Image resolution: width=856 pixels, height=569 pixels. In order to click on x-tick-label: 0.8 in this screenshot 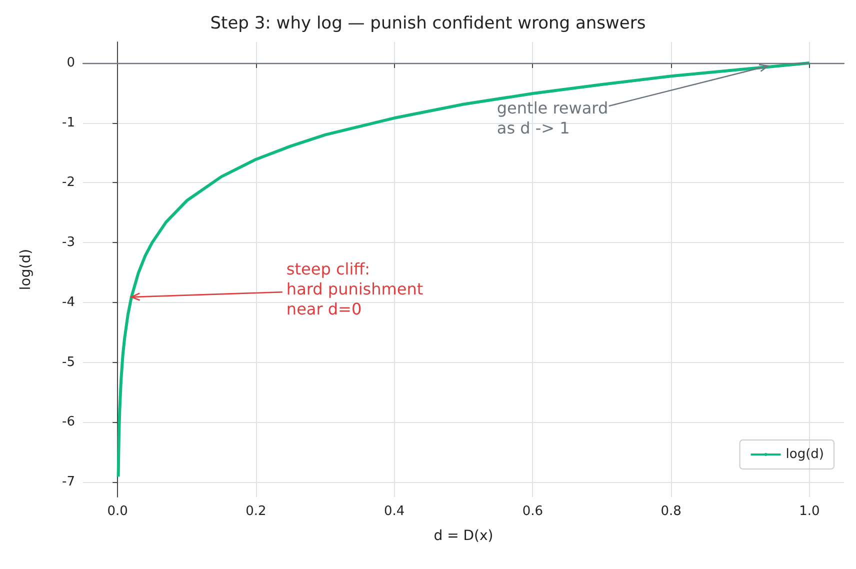, I will do `click(671, 511)`.